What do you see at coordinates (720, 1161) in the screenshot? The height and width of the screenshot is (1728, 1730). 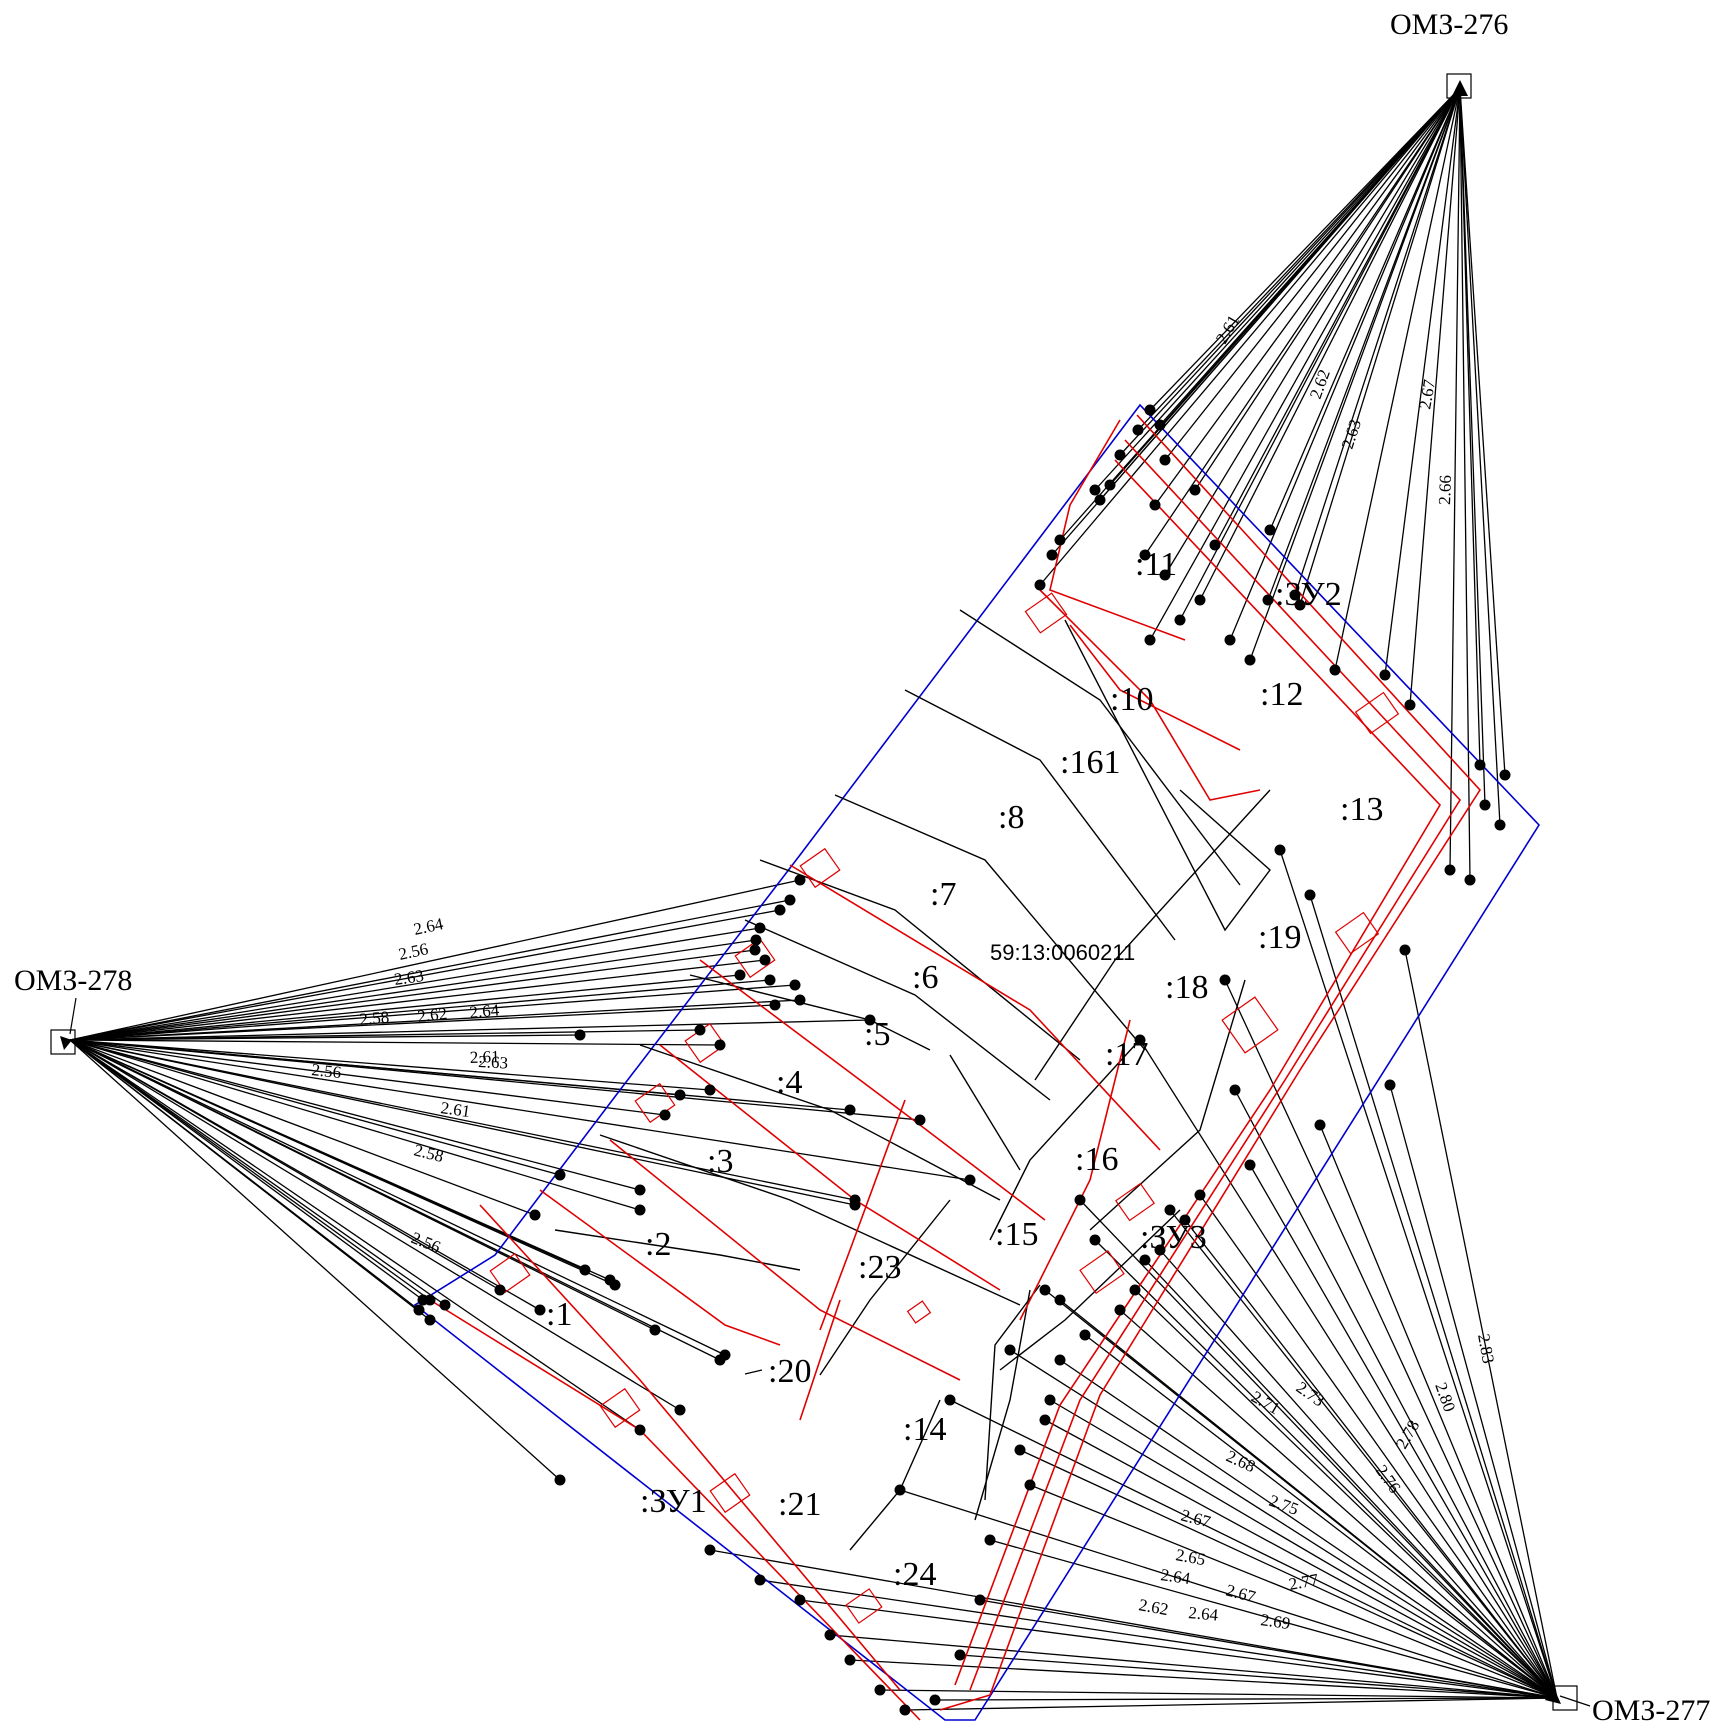 I see `parcel-label: :3` at bounding box center [720, 1161].